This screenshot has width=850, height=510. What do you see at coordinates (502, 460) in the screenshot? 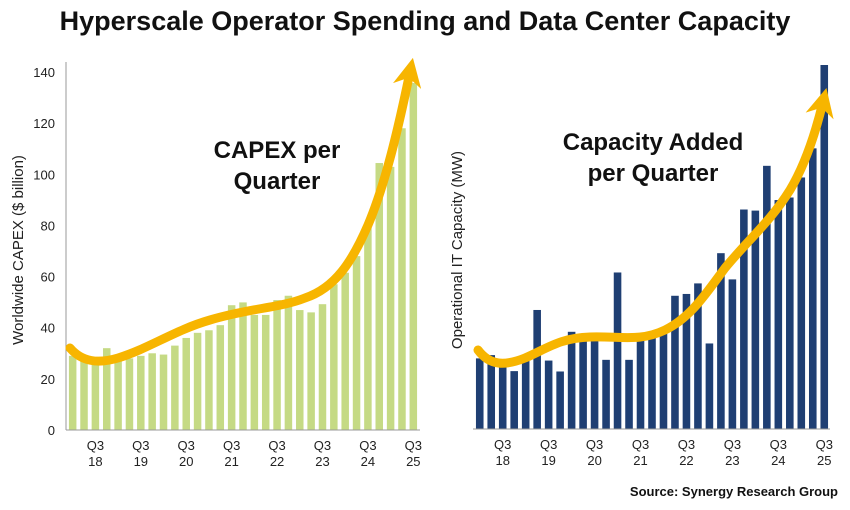
I see `capacity-x-tick-label: 18` at bounding box center [502, 460].